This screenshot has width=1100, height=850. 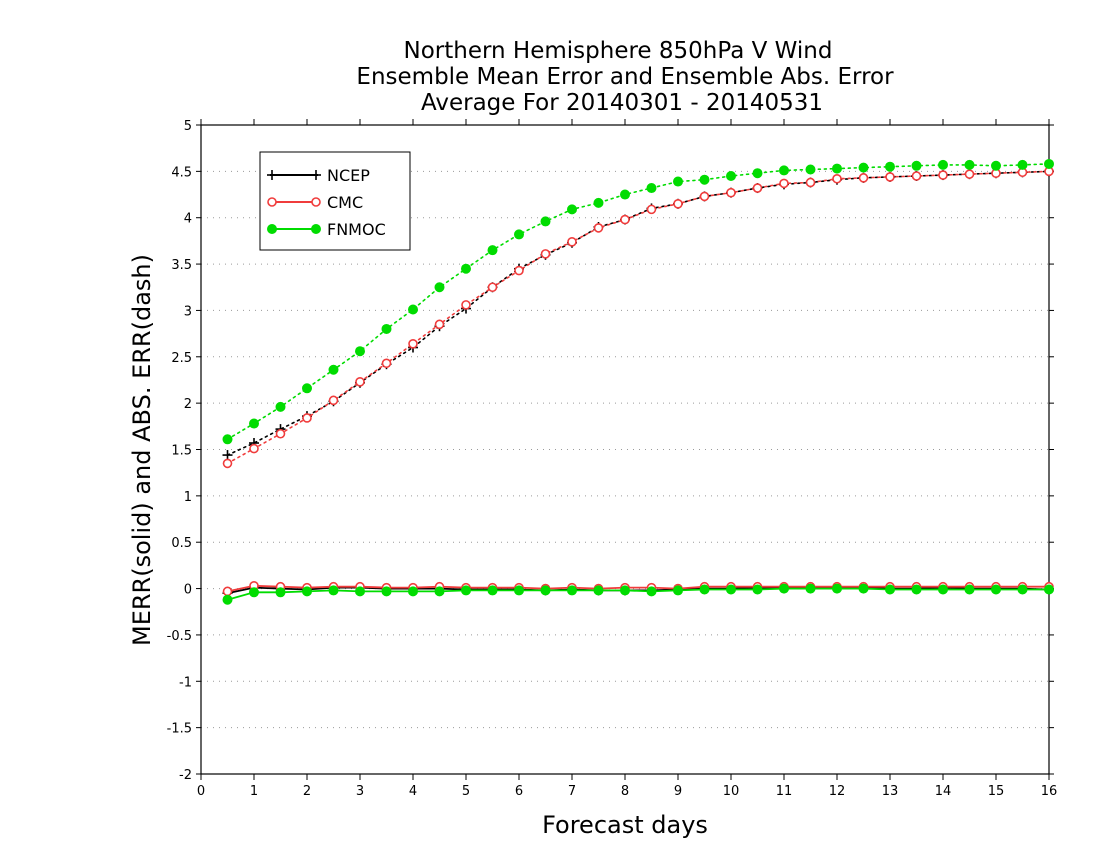 I want to click on x-tick-label: 2, so click(x=307, y=791).